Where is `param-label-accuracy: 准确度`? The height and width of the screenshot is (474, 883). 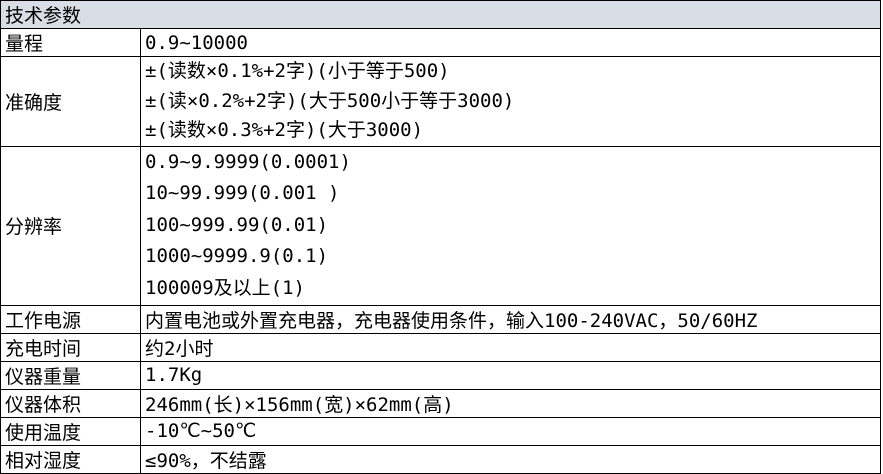 param-label-accuracy: 准确度 is located at coordinates (70, 101).